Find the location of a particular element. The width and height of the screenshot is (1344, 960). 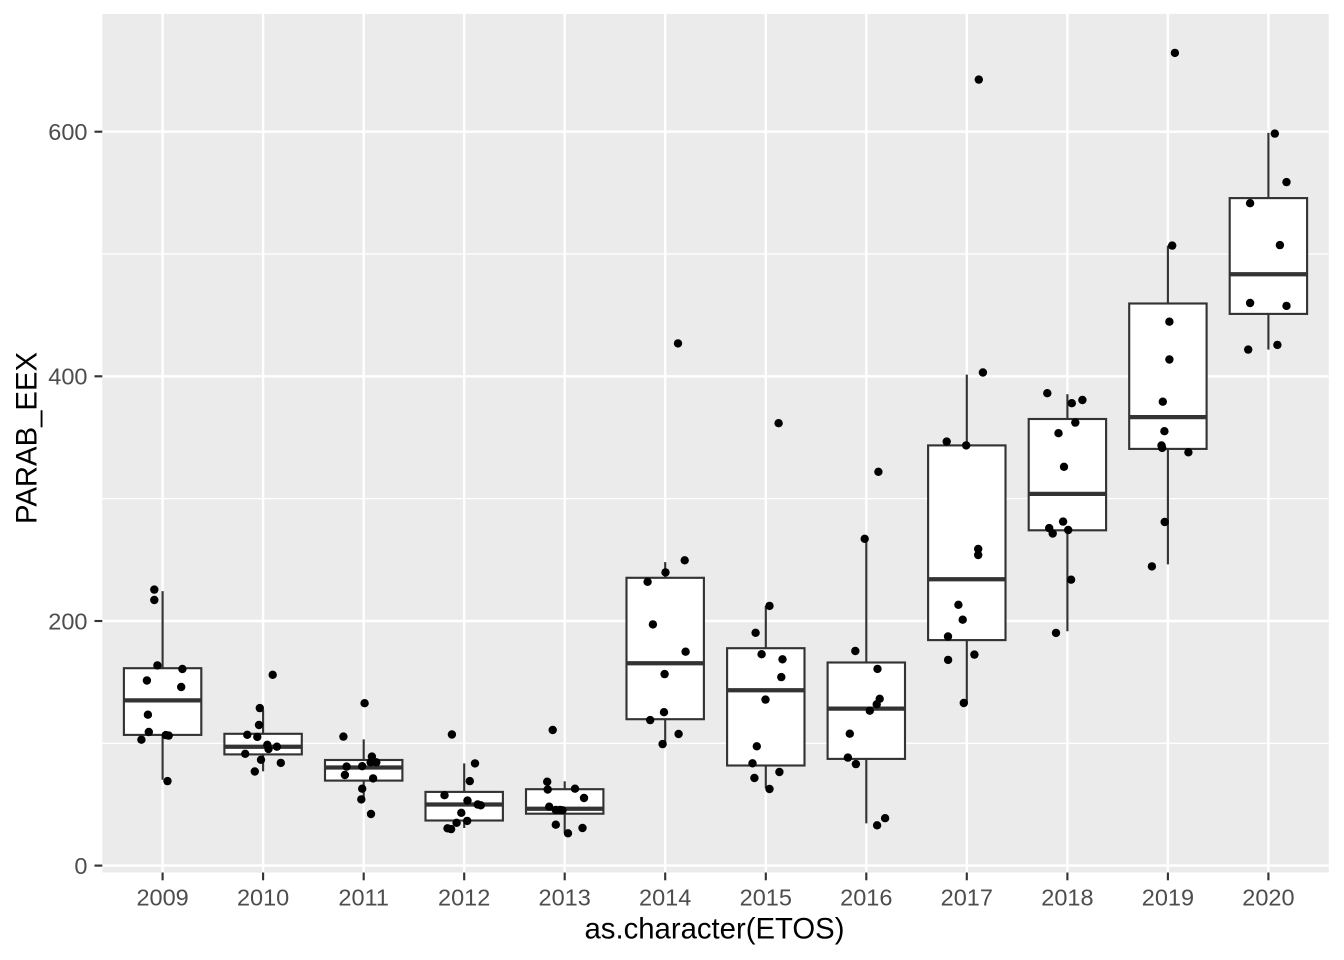

svg-text: 0 is located at coordinates (80, 866).